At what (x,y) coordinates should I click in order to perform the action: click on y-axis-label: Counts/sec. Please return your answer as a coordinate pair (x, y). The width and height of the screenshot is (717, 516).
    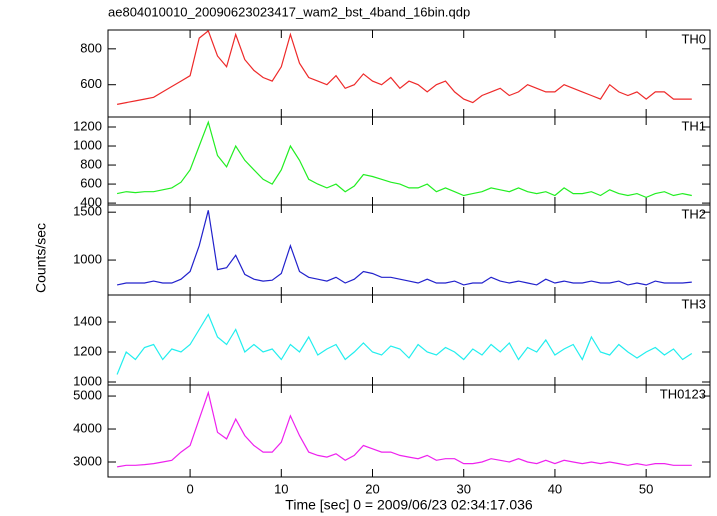
    Looking at the image, I should click on (41, 258).